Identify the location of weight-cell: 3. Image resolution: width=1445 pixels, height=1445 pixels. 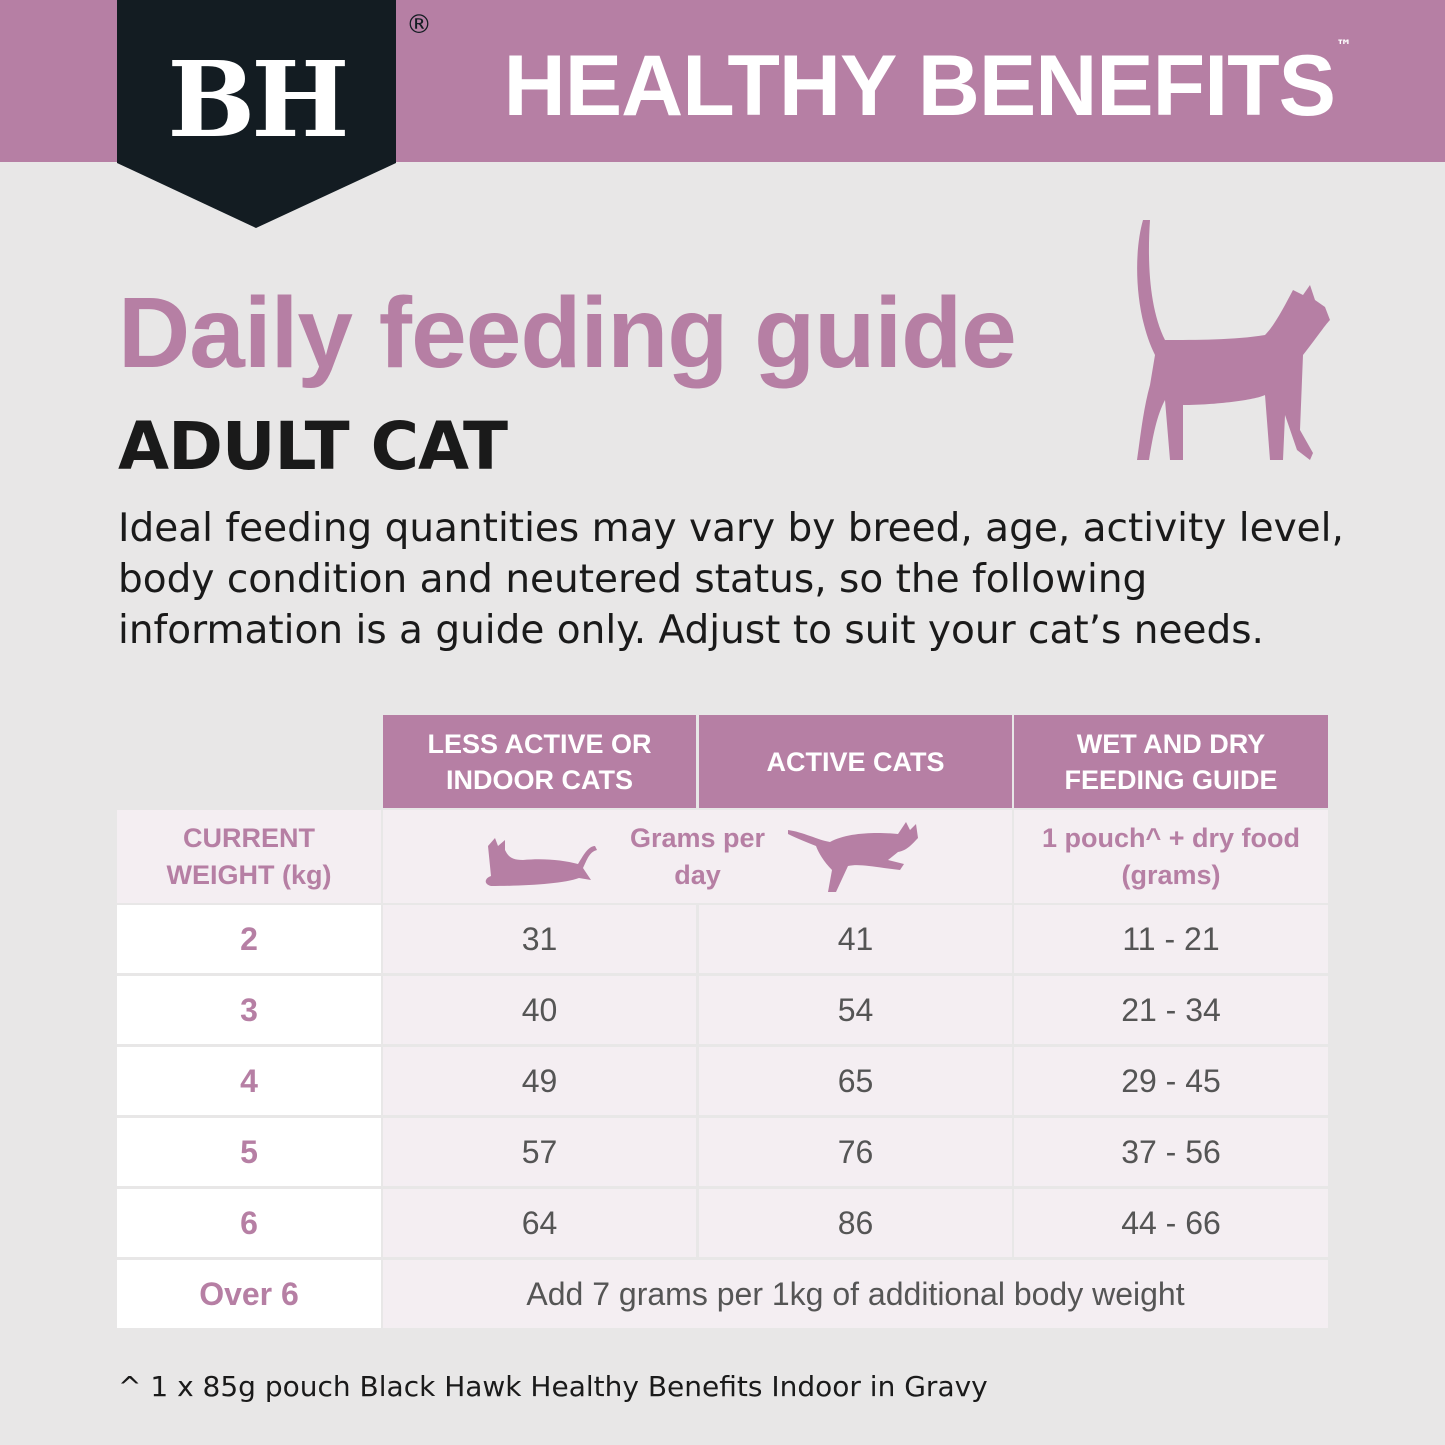
(249, 1010).